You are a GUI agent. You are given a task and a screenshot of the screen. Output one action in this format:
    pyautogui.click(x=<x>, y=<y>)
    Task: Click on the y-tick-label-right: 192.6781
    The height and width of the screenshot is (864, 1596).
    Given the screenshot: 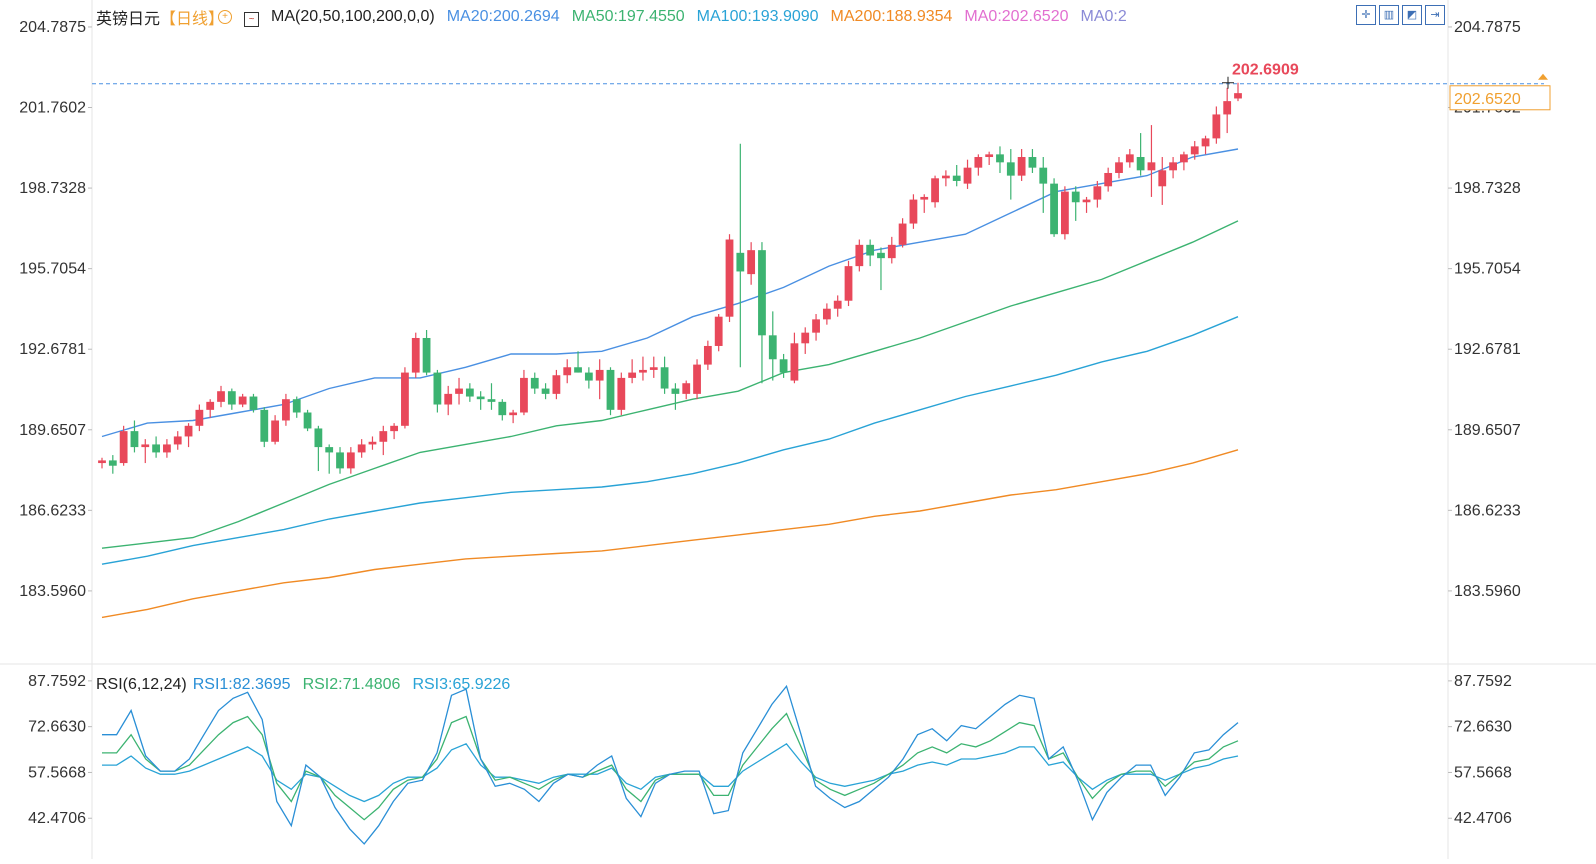 What is the action you would take?
    pyautogui.click(x=1487, y=349)
    